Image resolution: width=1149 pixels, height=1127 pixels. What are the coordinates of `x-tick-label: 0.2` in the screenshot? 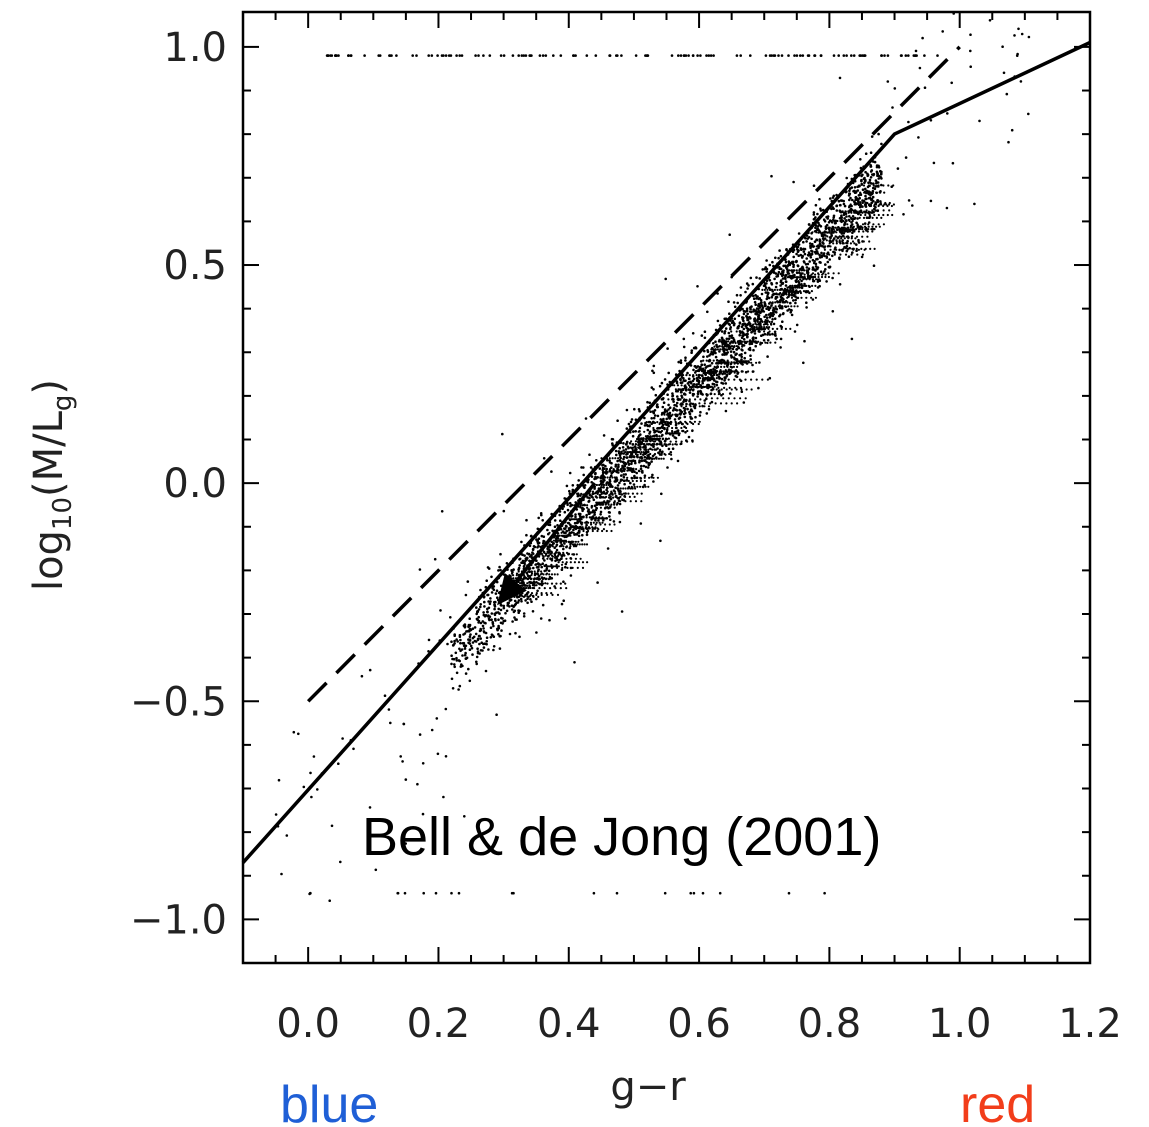 It's located at (439, 1024).